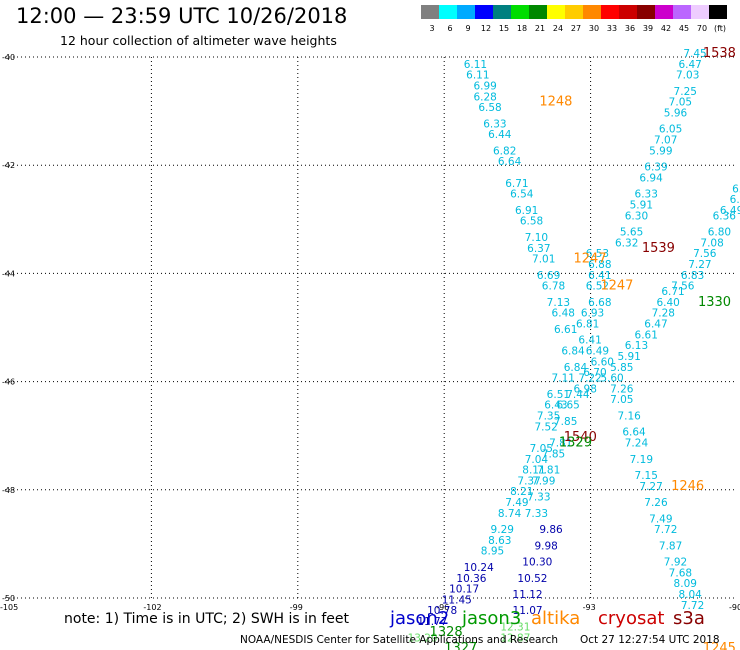  Describe the element at coordinates (630, 28) in the screenshot. I see `scale-label: 36` at that location.